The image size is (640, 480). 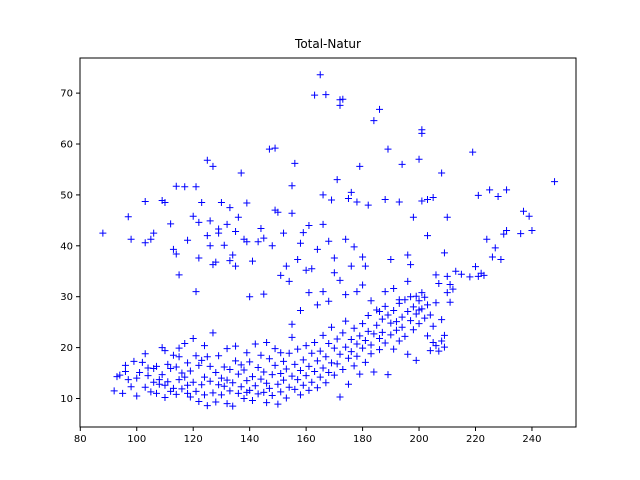 I want to click on x-tick-label: 160, so click(x=306, y=439).